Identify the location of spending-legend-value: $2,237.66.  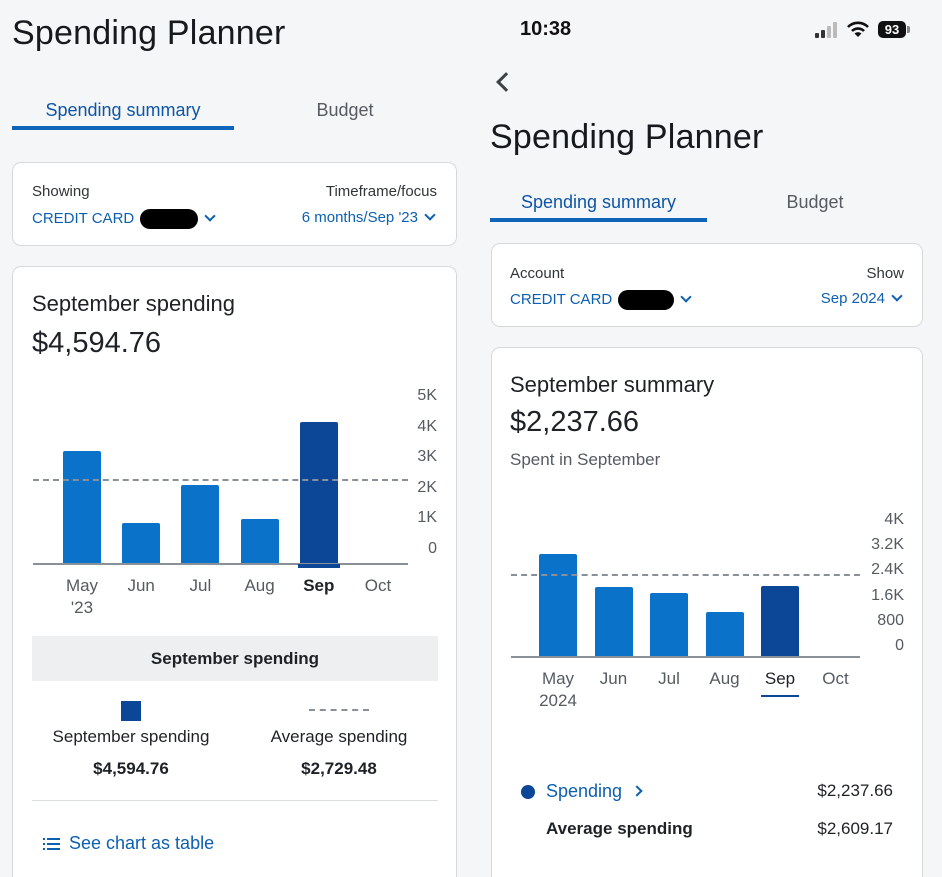
(855, 790).